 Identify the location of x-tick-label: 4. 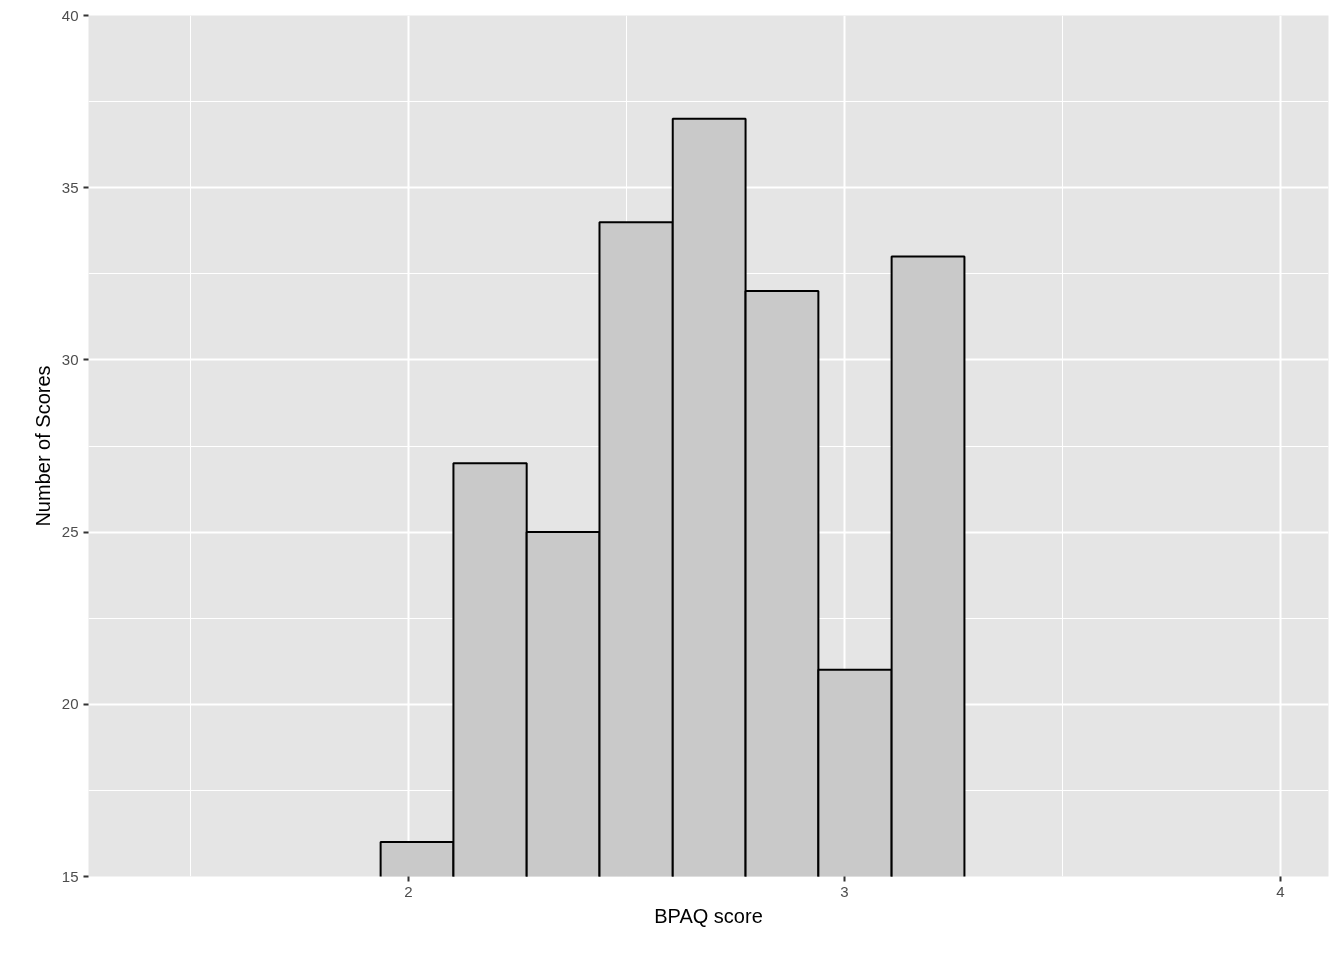
(1280, 891).